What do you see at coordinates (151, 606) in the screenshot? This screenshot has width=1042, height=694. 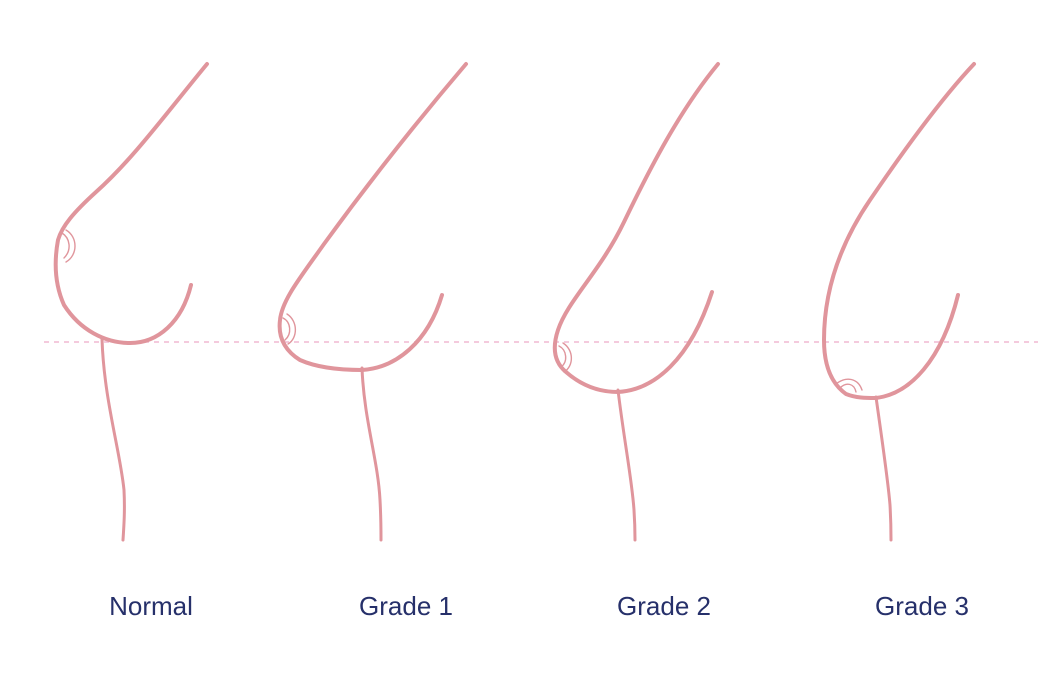 I see `stage-label-normal: Normal` at bounding box center [151, 606].